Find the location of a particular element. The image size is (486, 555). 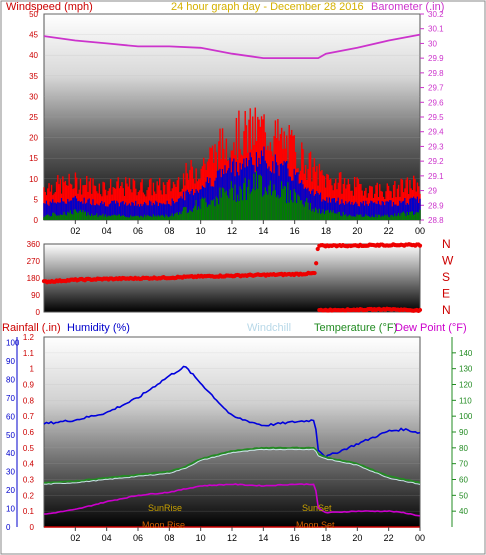

chart-title: 24 hour graph day - December 28 2016 is located at coordinates (267, 7).